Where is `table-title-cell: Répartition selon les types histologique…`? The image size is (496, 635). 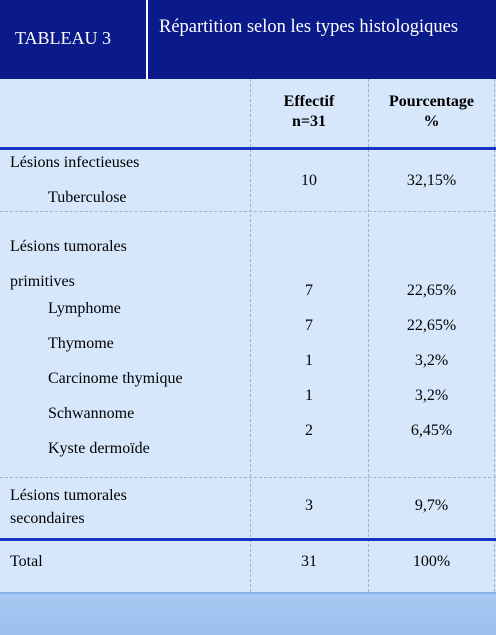 table-title-cell: Répartition selon les types histologique… is located at coordinates (322, 39).